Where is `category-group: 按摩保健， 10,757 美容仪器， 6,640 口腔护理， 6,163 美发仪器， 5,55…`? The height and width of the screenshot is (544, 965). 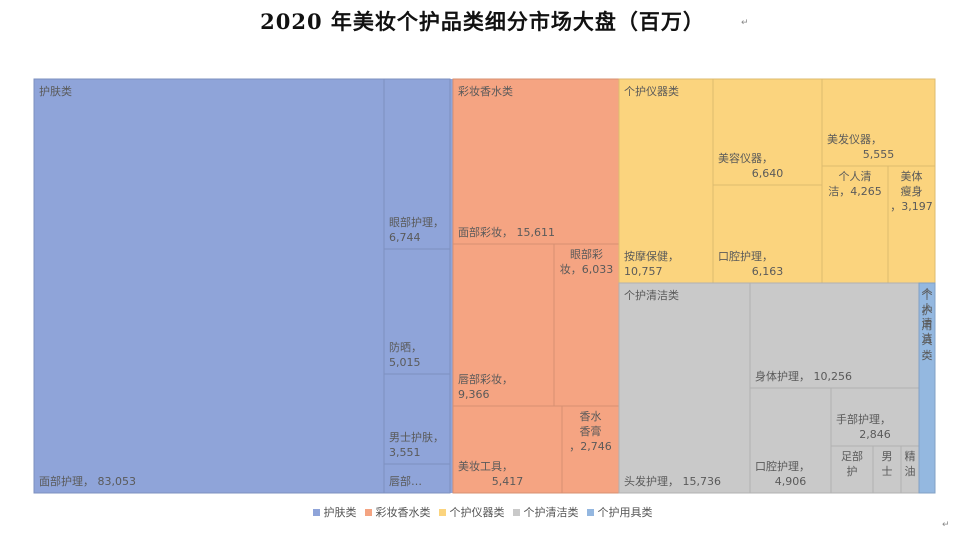
category-group: 按摩保健， 10,757 美容仪器， 6,640 口腔护理， 6,163 美发仪器， 5,55… is located at coordinates (777, 181).